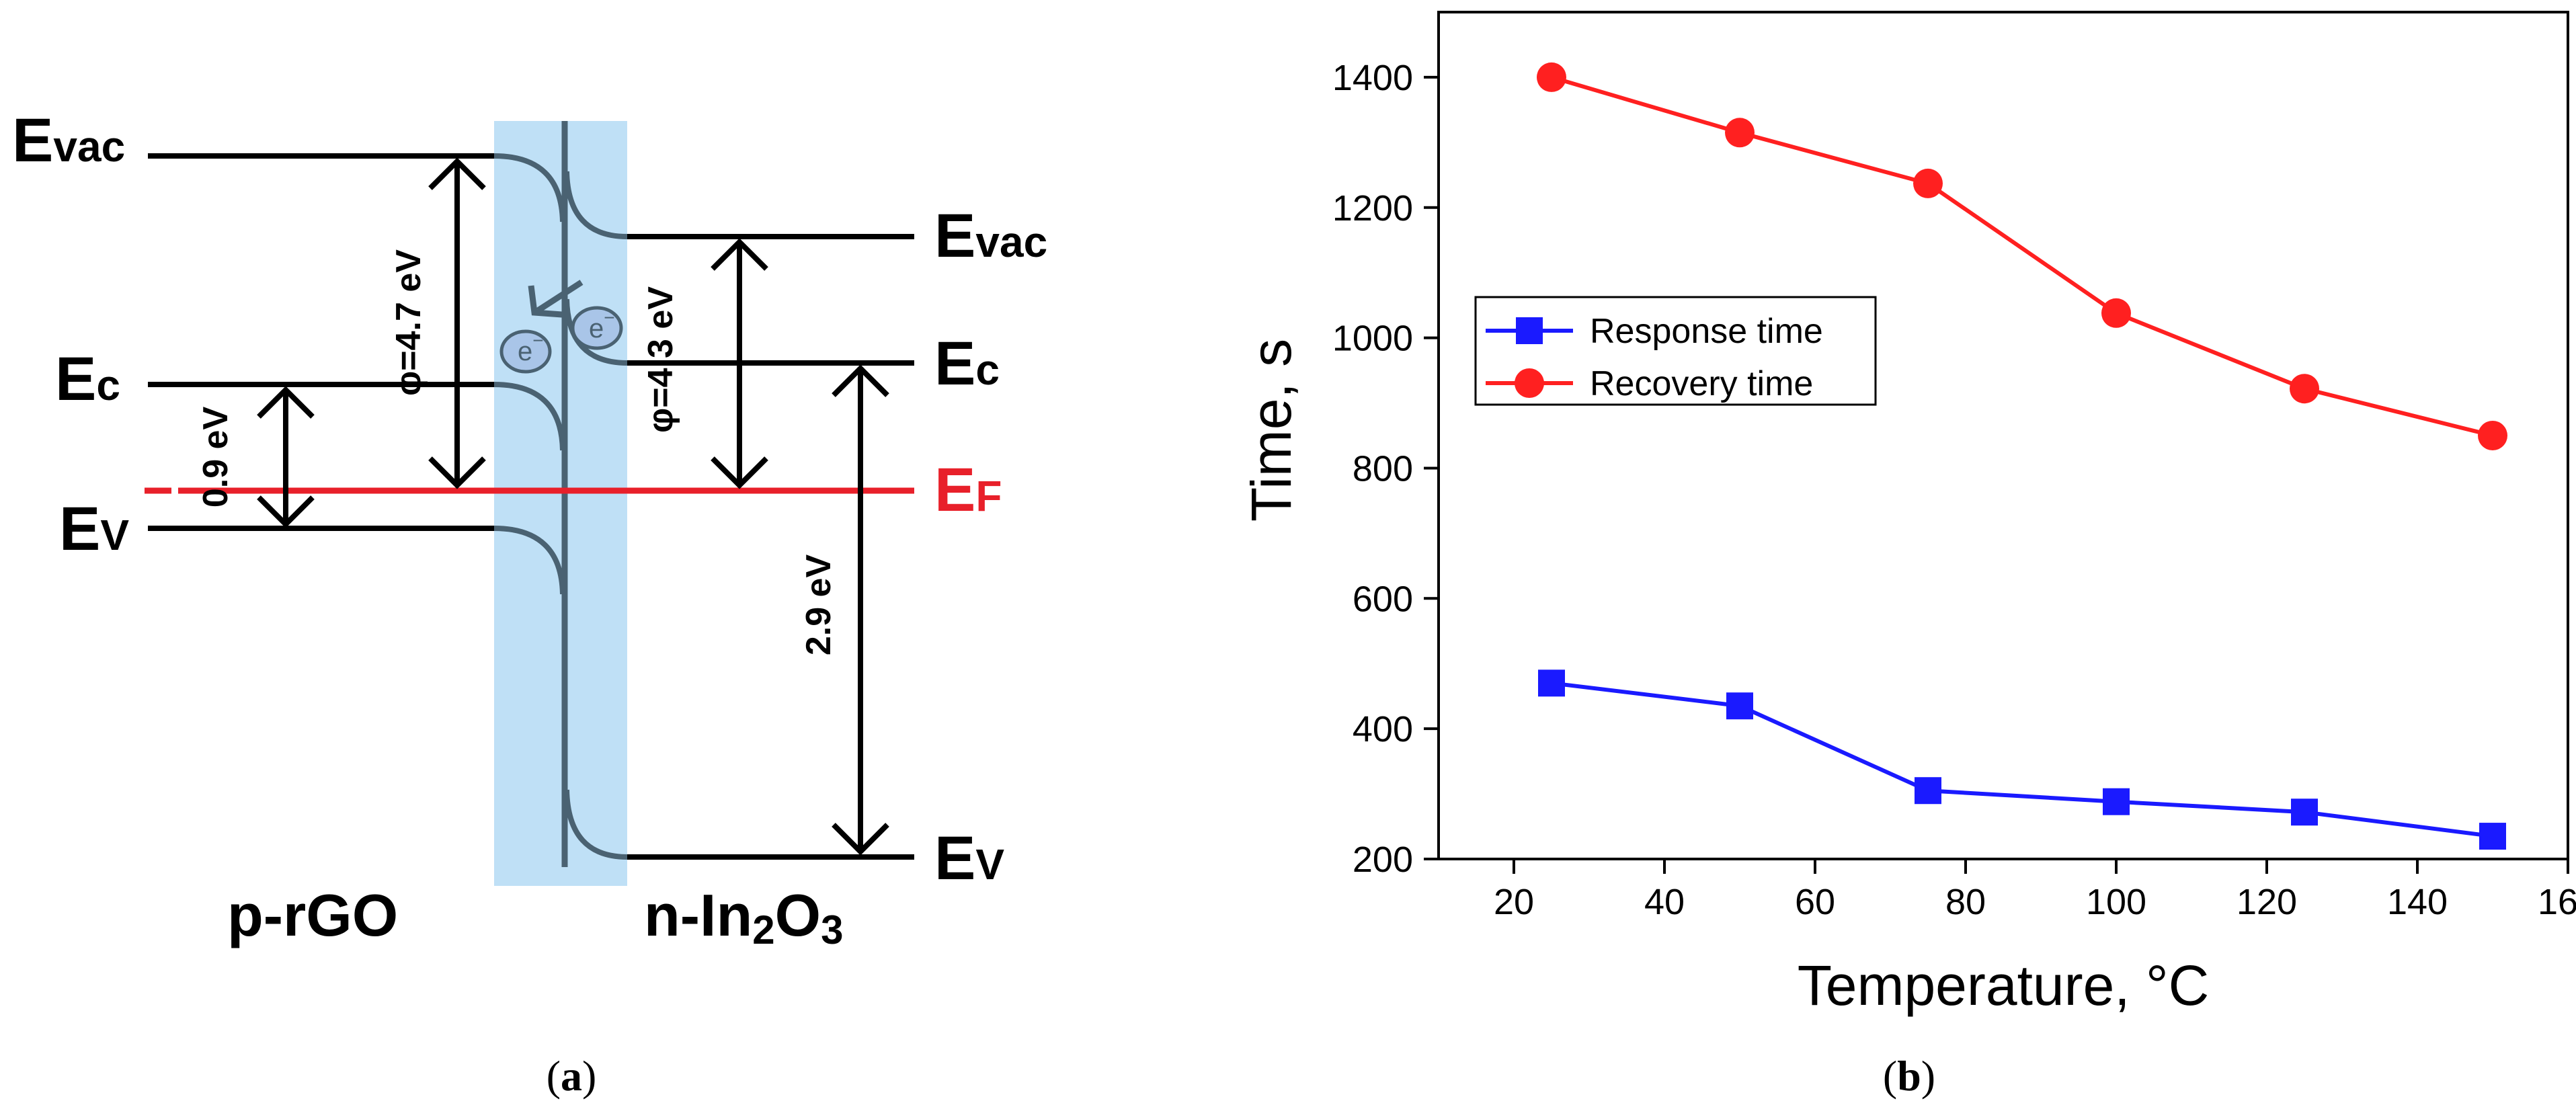 The width and height of the screenshot is (2576, 1103). What do you see at coordinates (94, 529) in the screenshot?
I see `left-ev-label: EV` at bounding box center [94, 529].